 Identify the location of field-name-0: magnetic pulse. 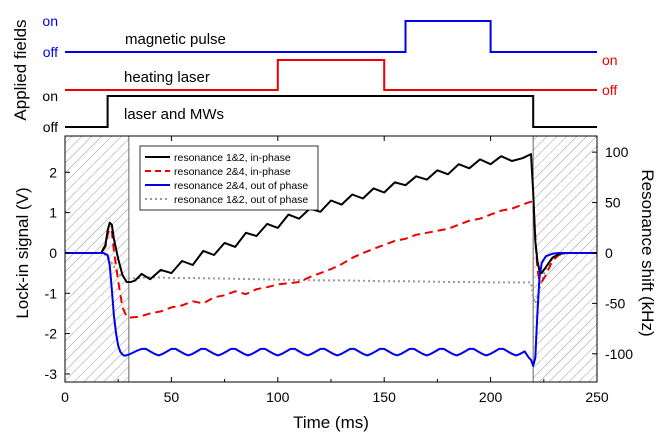
(175, 39).